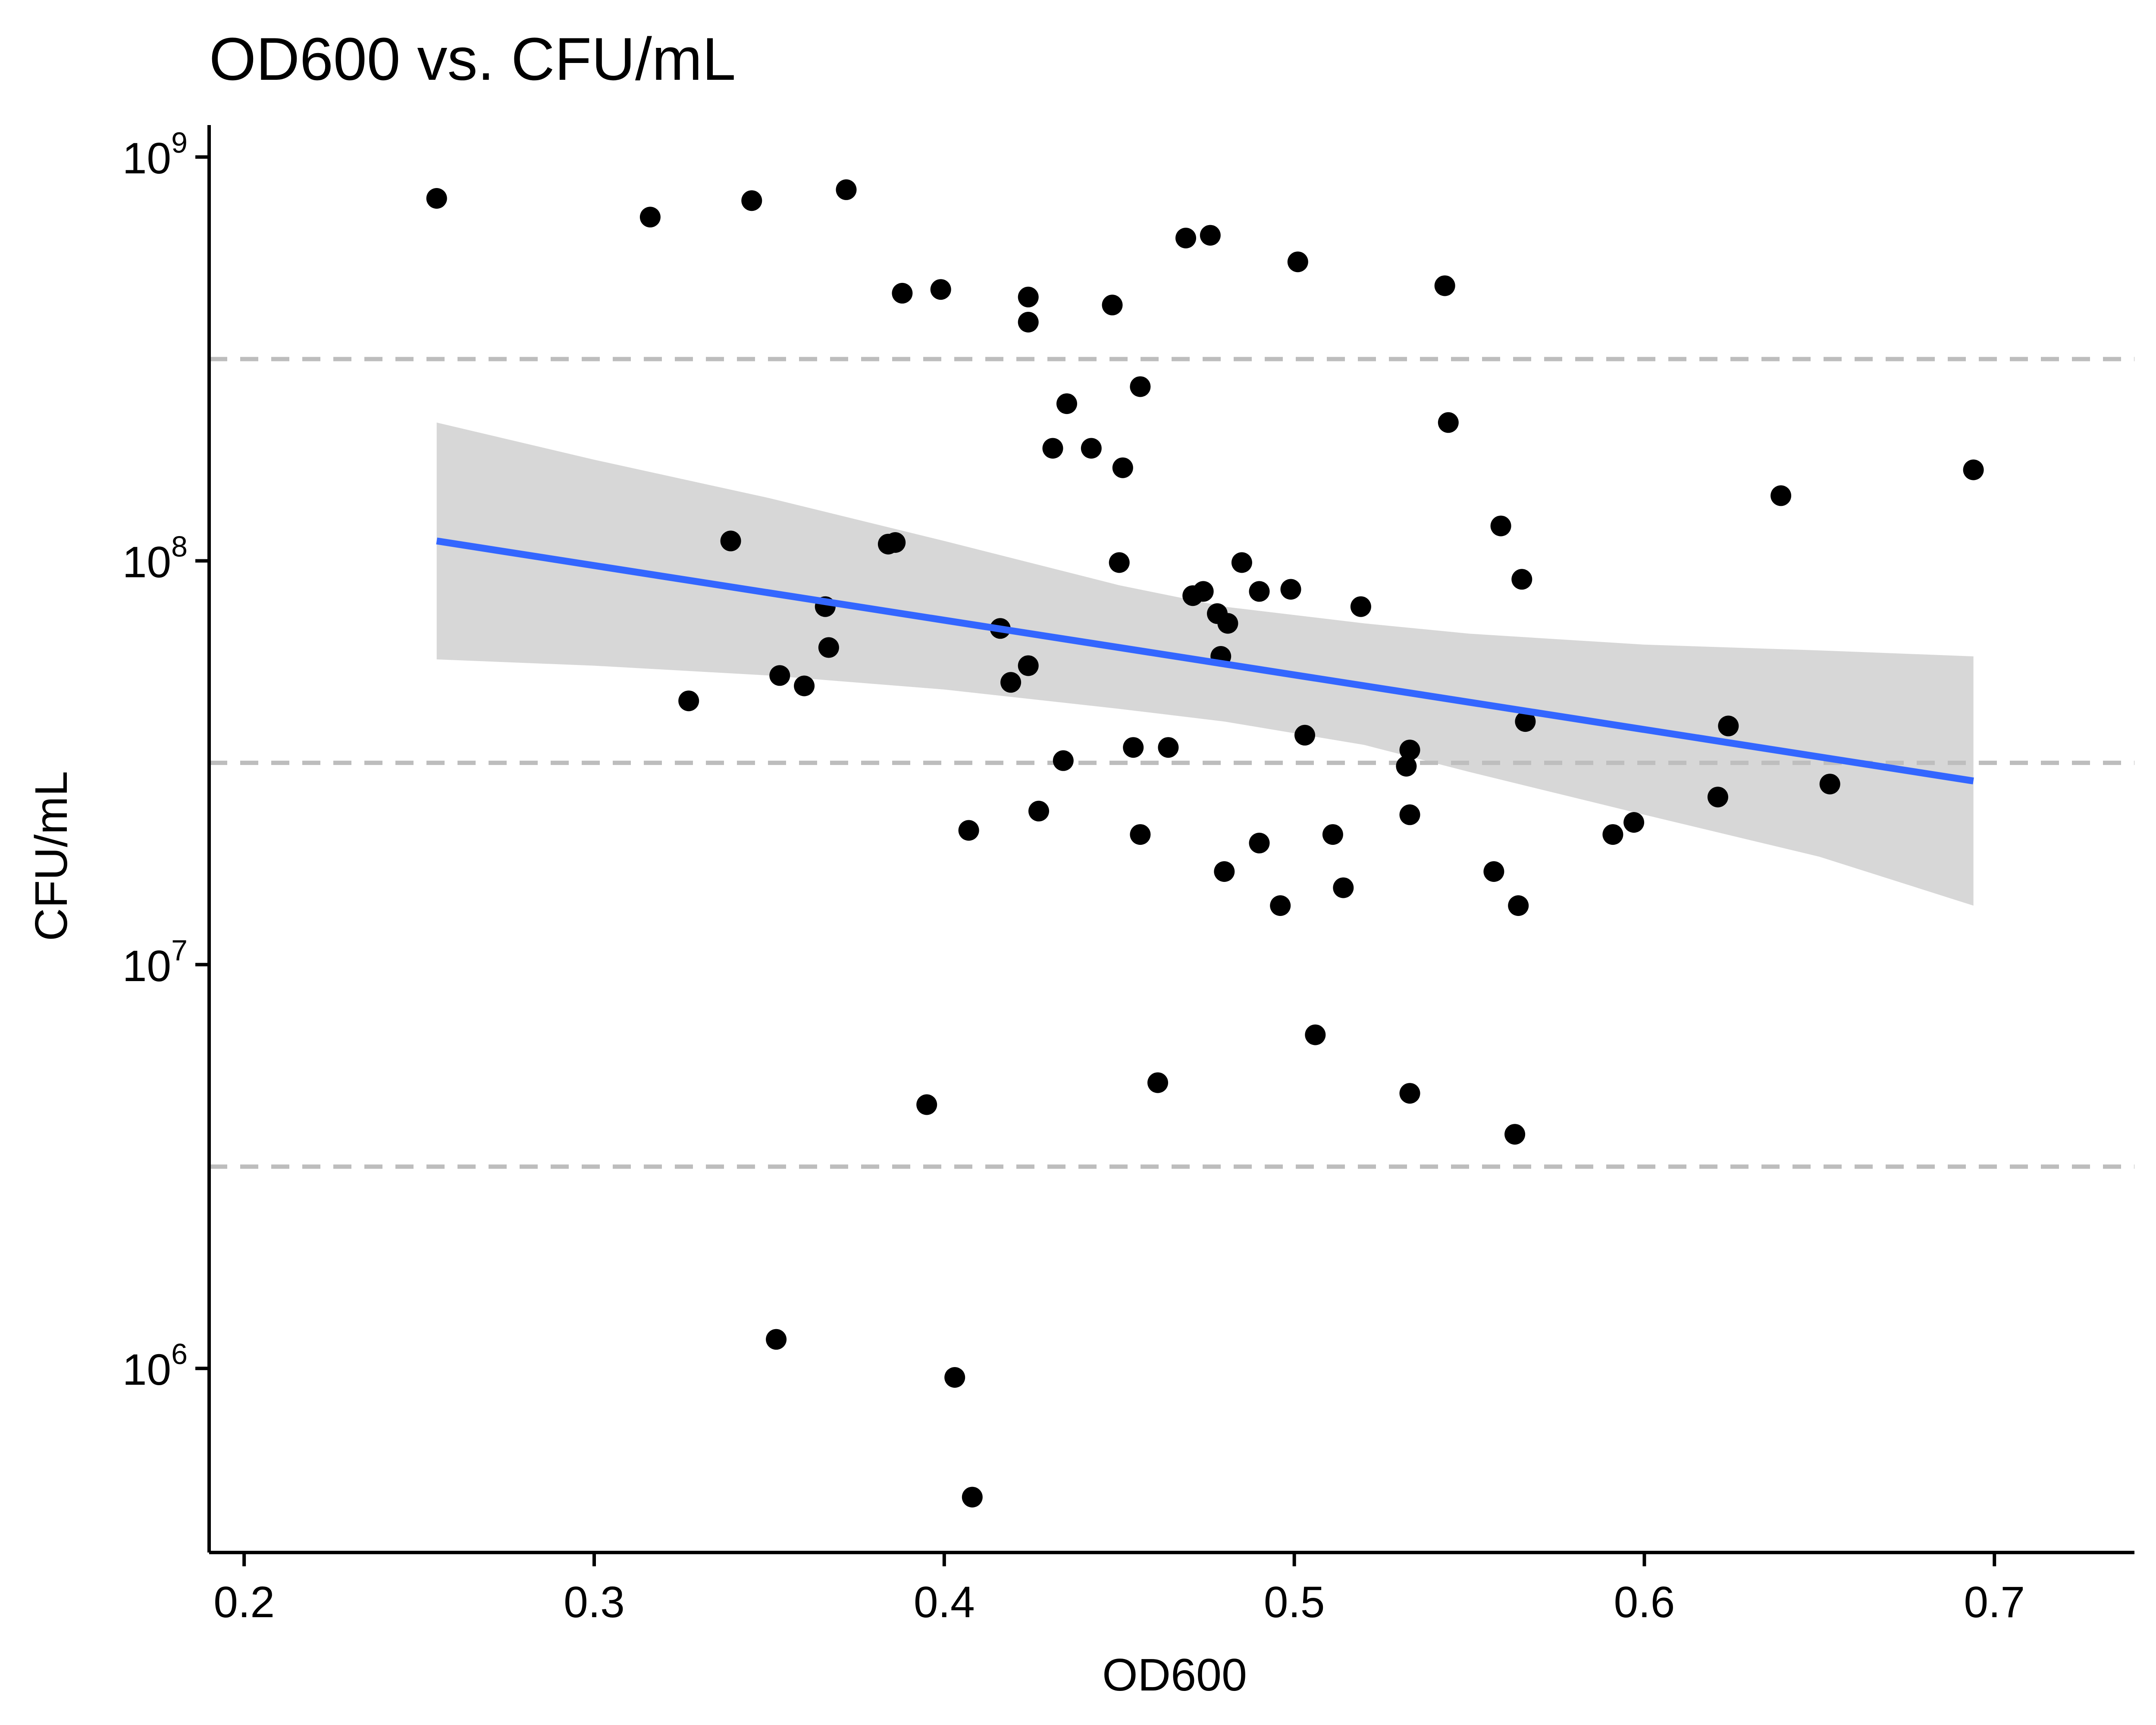 The image size is (2156, 1725). I want to click on x-tick-label-1: 0.2, so click(244, 1603).